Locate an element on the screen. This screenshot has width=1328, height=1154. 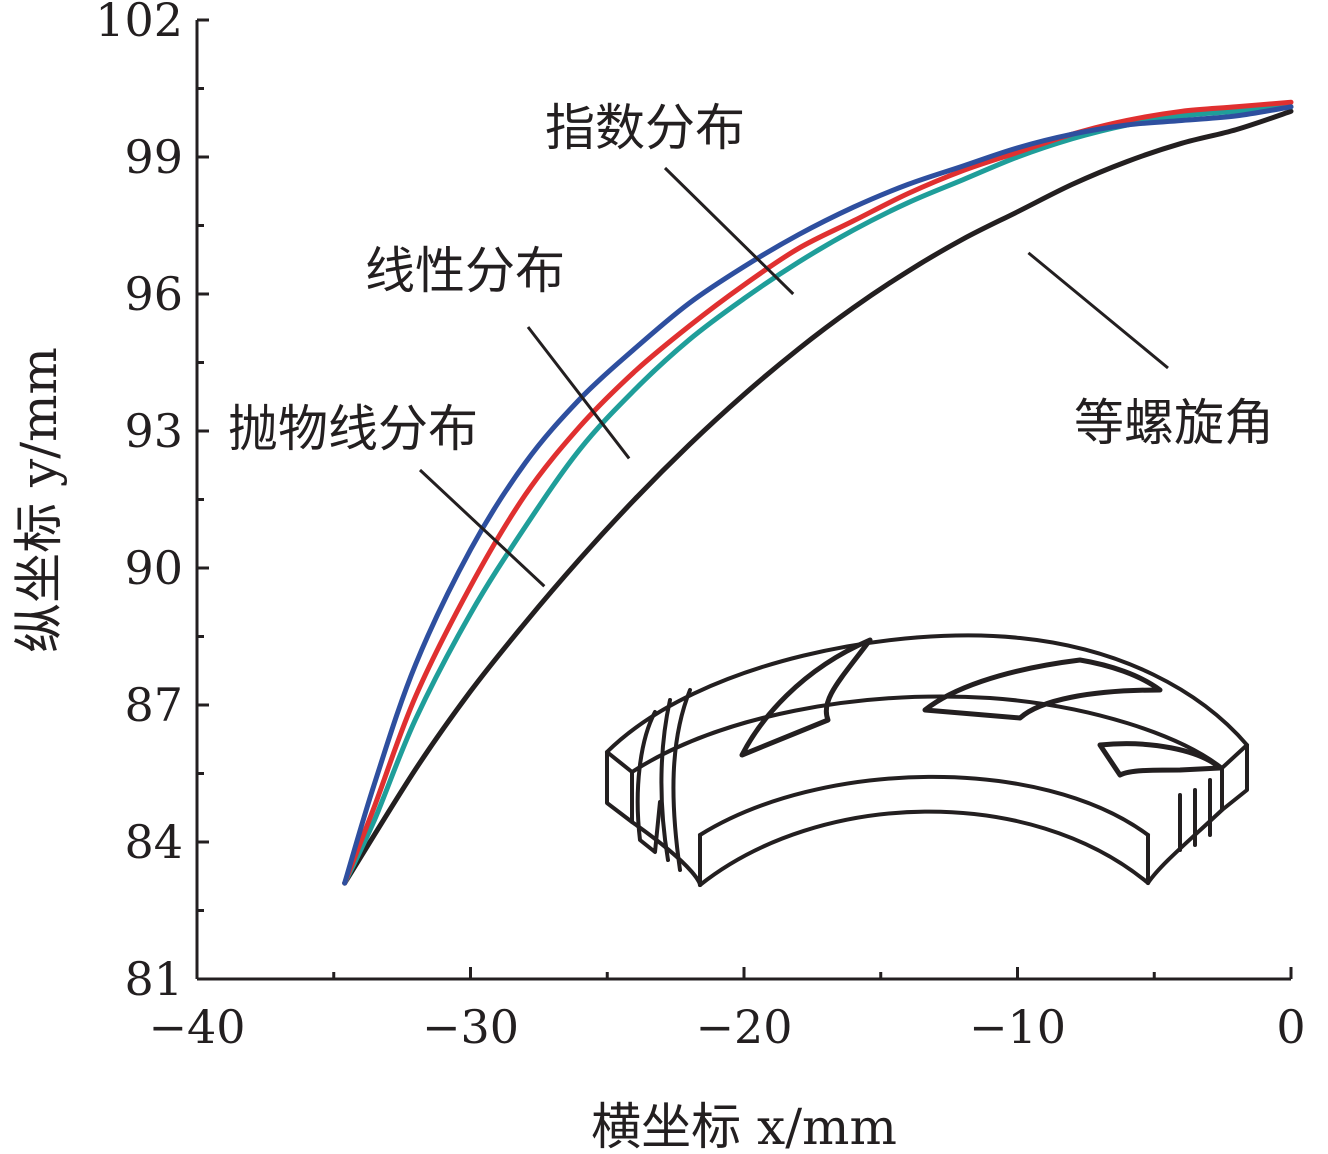
y-tick-label: 93 is located at coordinates (153, 431).